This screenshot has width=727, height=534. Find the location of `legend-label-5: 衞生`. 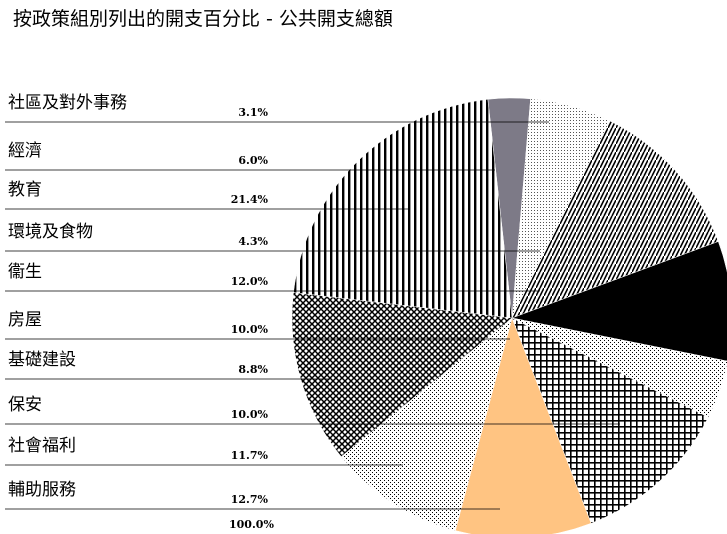

legend-label-5: 衞生 is located at coordinates (25, 272).